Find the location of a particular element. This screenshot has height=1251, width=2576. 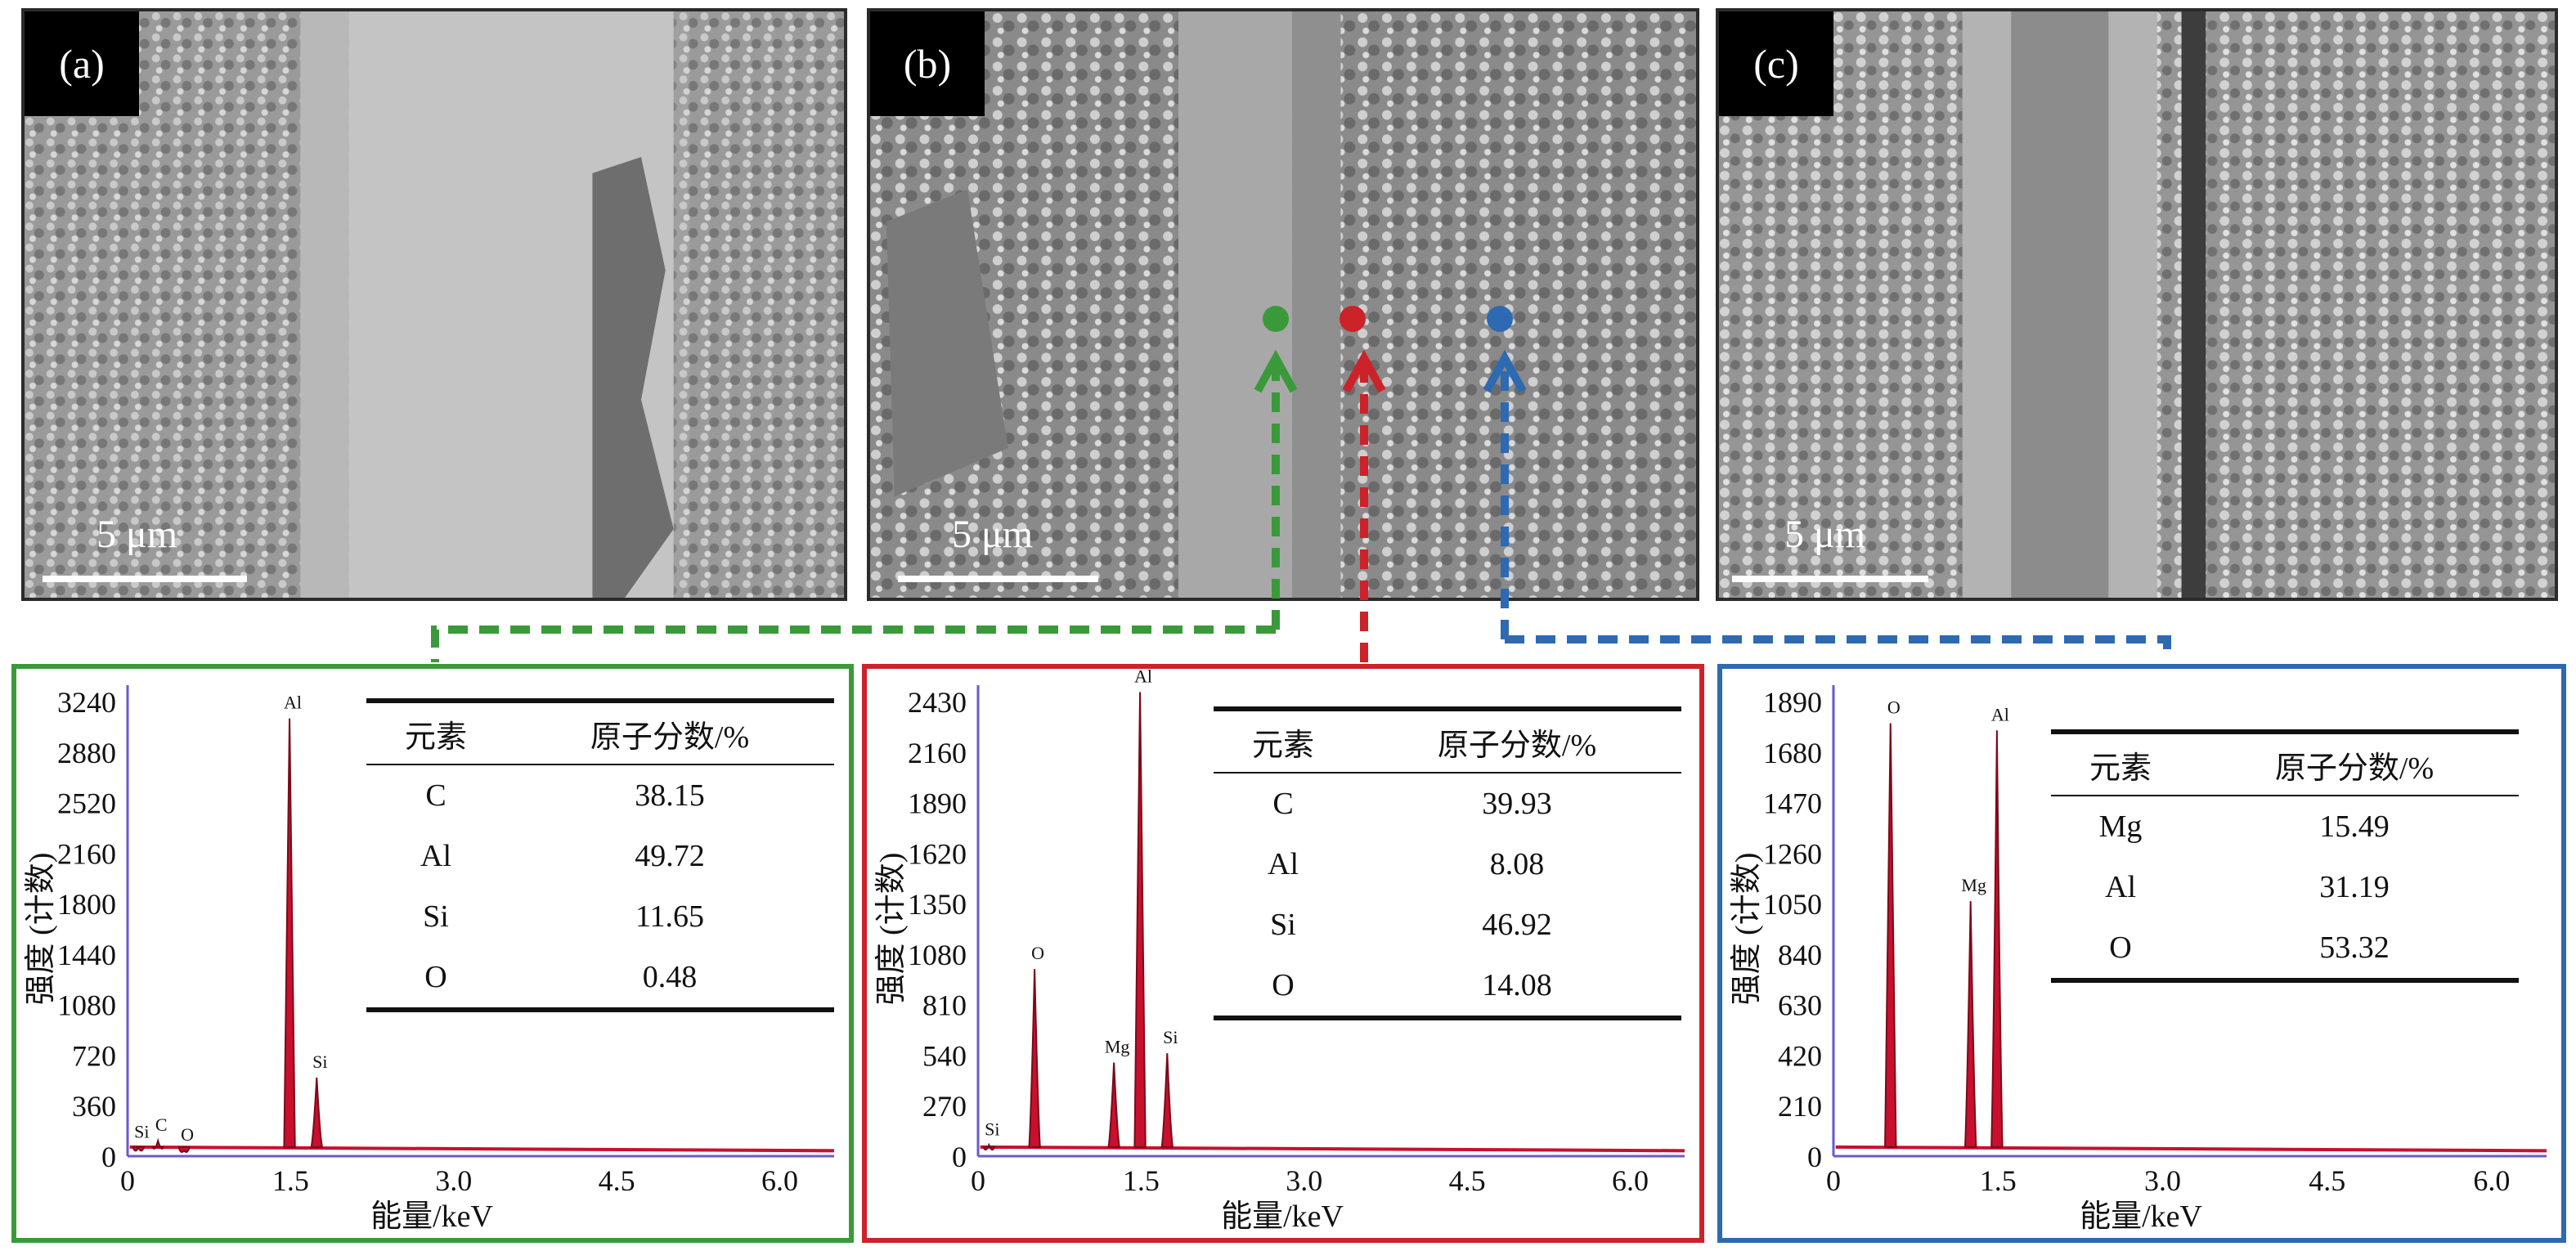

scale-bar-a is located at coordinates (145, 579).